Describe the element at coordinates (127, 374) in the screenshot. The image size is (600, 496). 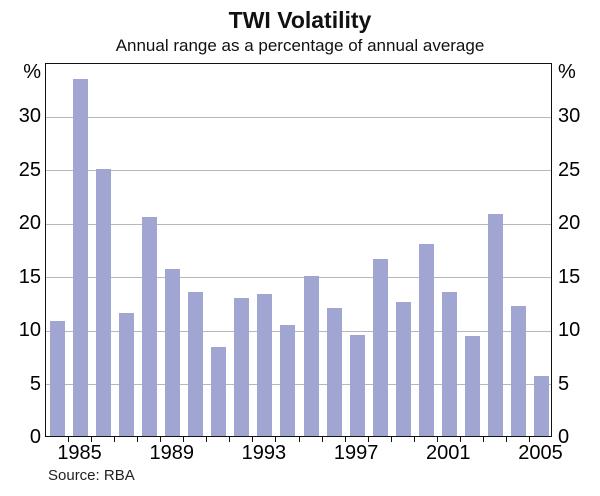
I see `bar-1987` at that location.